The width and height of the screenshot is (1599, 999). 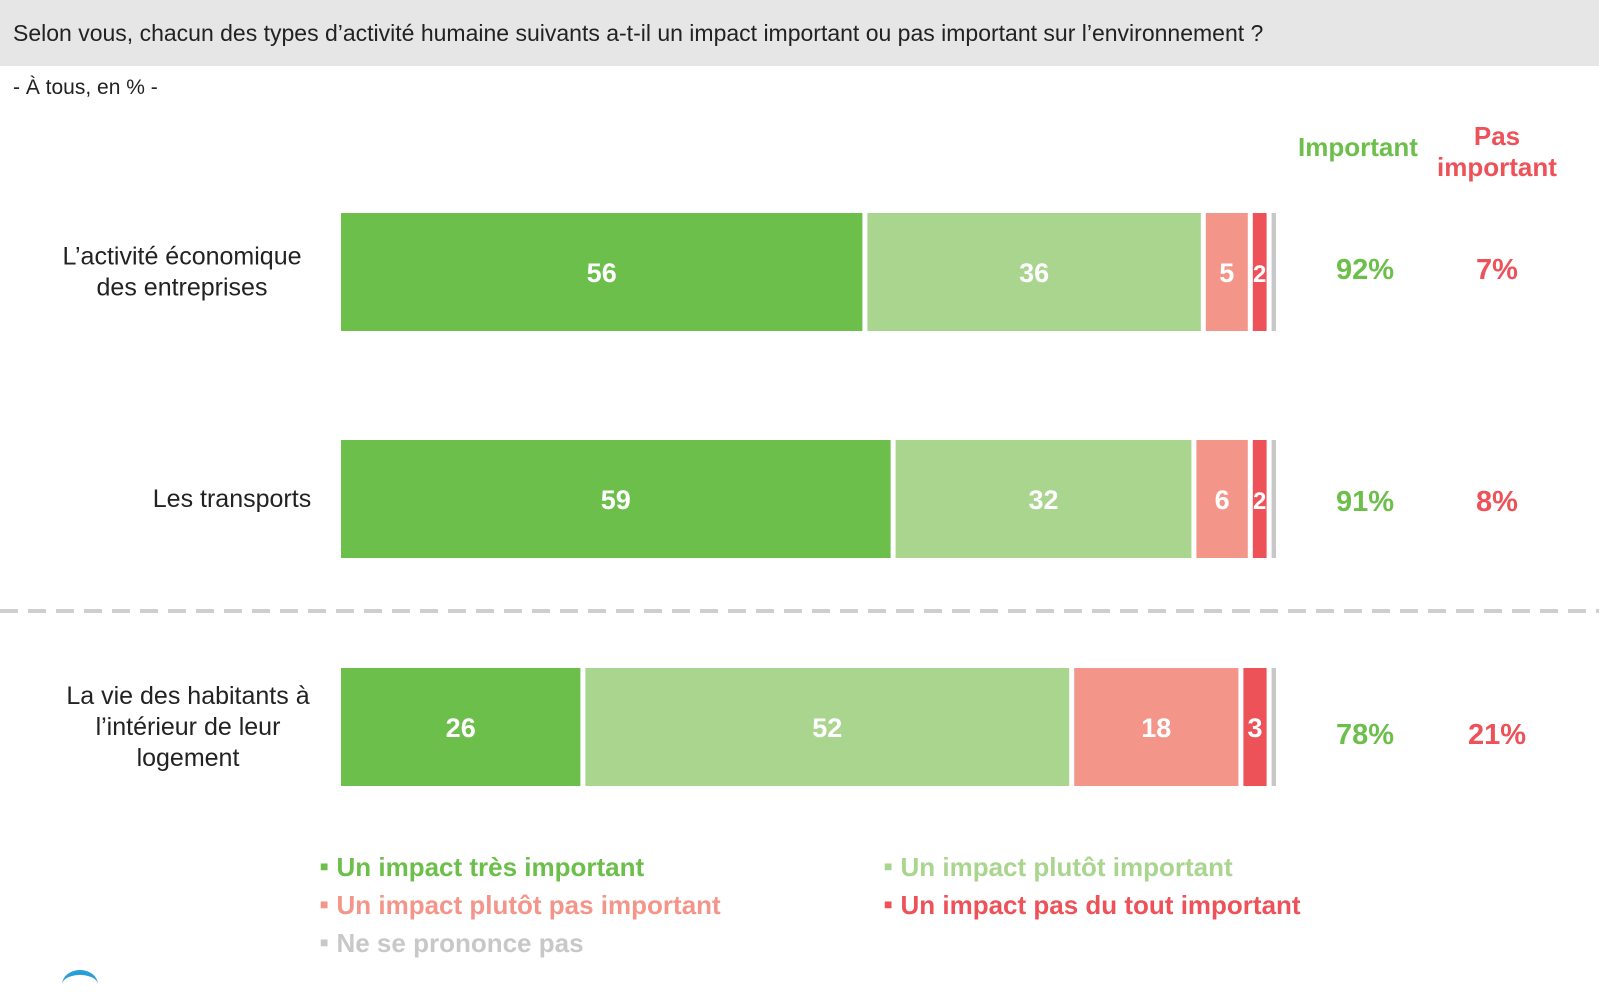 What do you see at coordinates (460, 943) in the screenshot?
I see `legend-label: Ne se prononce pas` at bounding box center [460, 943].